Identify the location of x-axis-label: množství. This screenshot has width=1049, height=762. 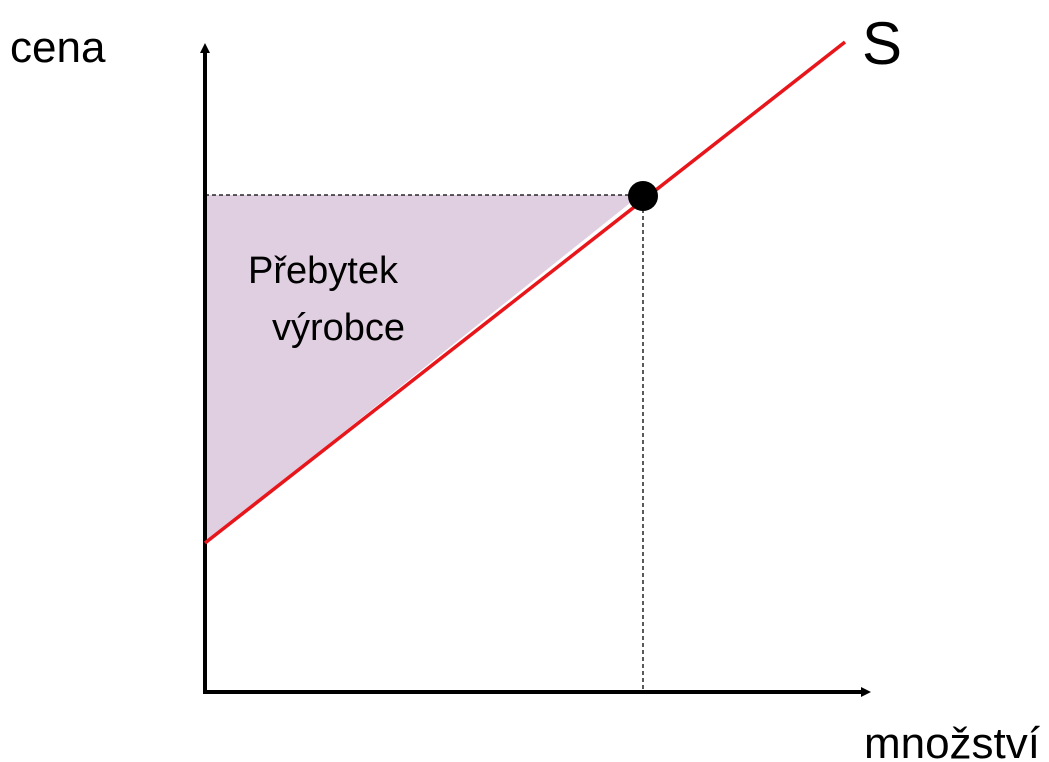
(952, 740).